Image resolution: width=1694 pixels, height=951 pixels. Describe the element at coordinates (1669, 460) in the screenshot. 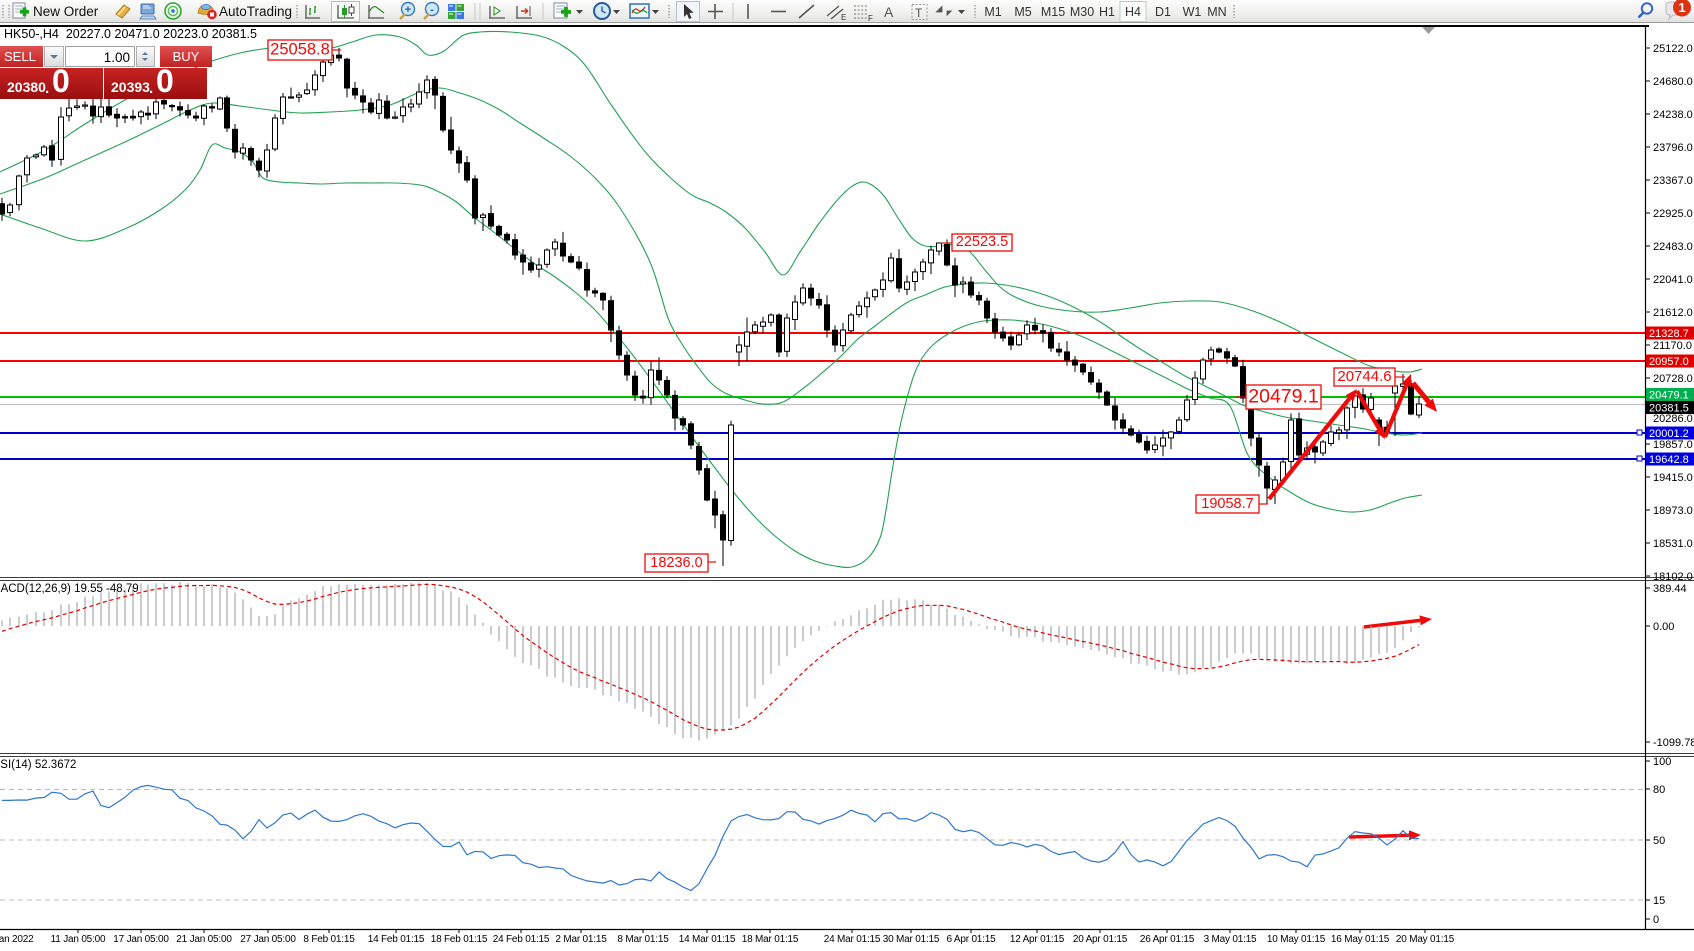

I see `svg-text: 19642.8` at that location.